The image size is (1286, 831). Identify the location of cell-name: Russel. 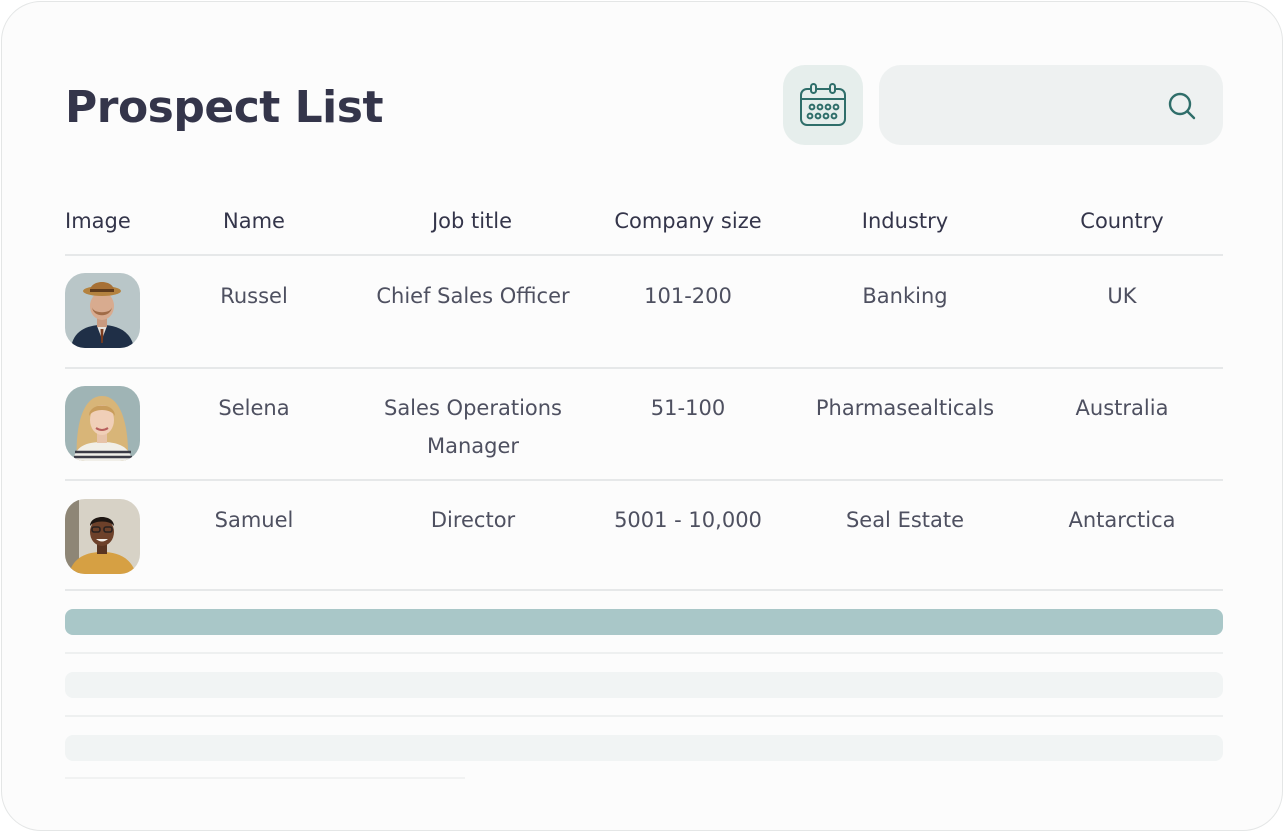
(254, 296).